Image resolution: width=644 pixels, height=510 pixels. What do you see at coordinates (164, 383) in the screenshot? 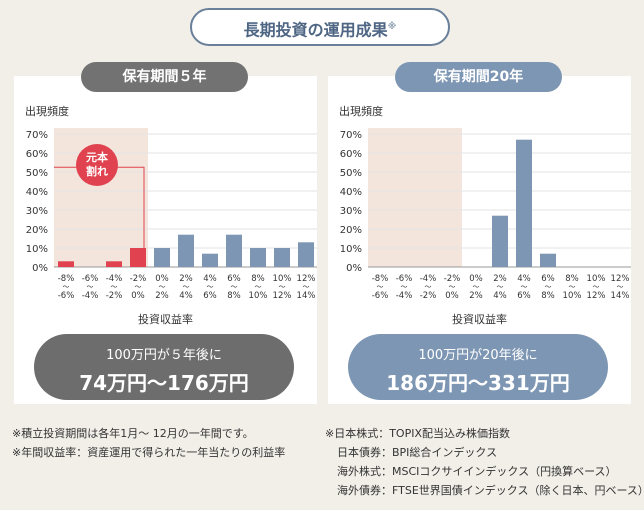
I see `result-range: 74万円〜176万円` at bounding box center [164, 383].